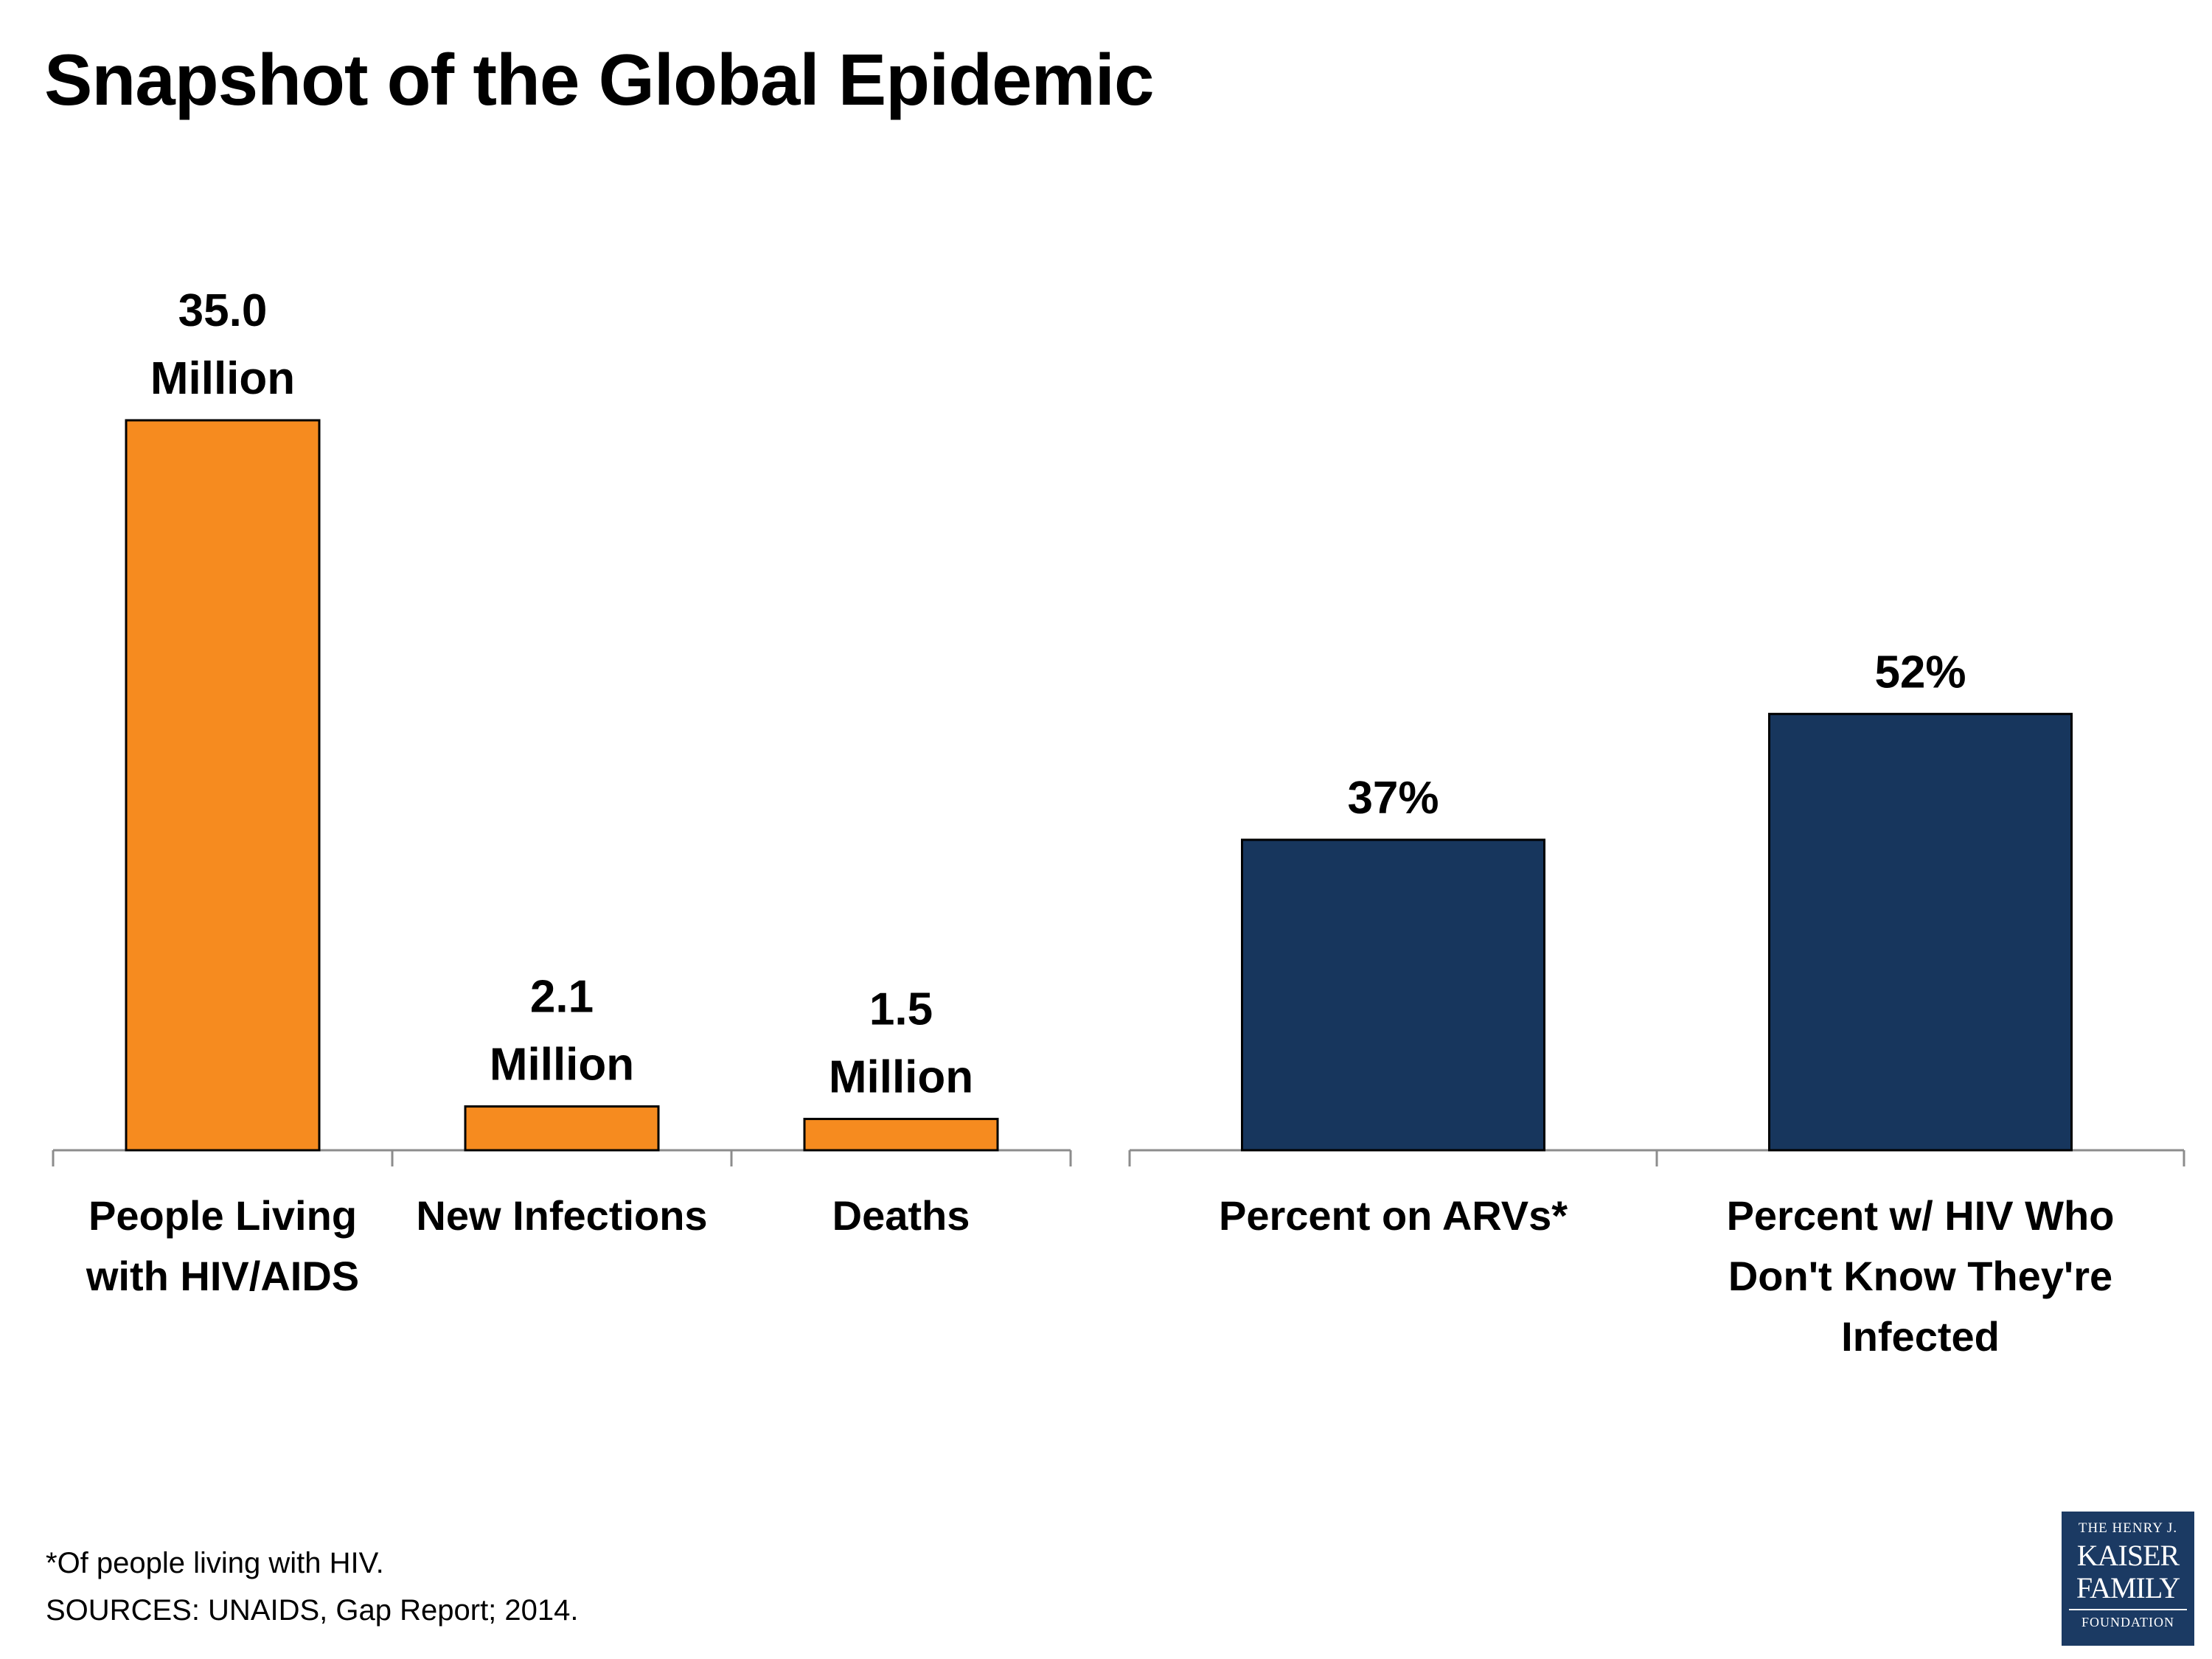 This screenshot has height=1659, width=2212. I want to click on category-label: New Infections, so click(561, 1215).